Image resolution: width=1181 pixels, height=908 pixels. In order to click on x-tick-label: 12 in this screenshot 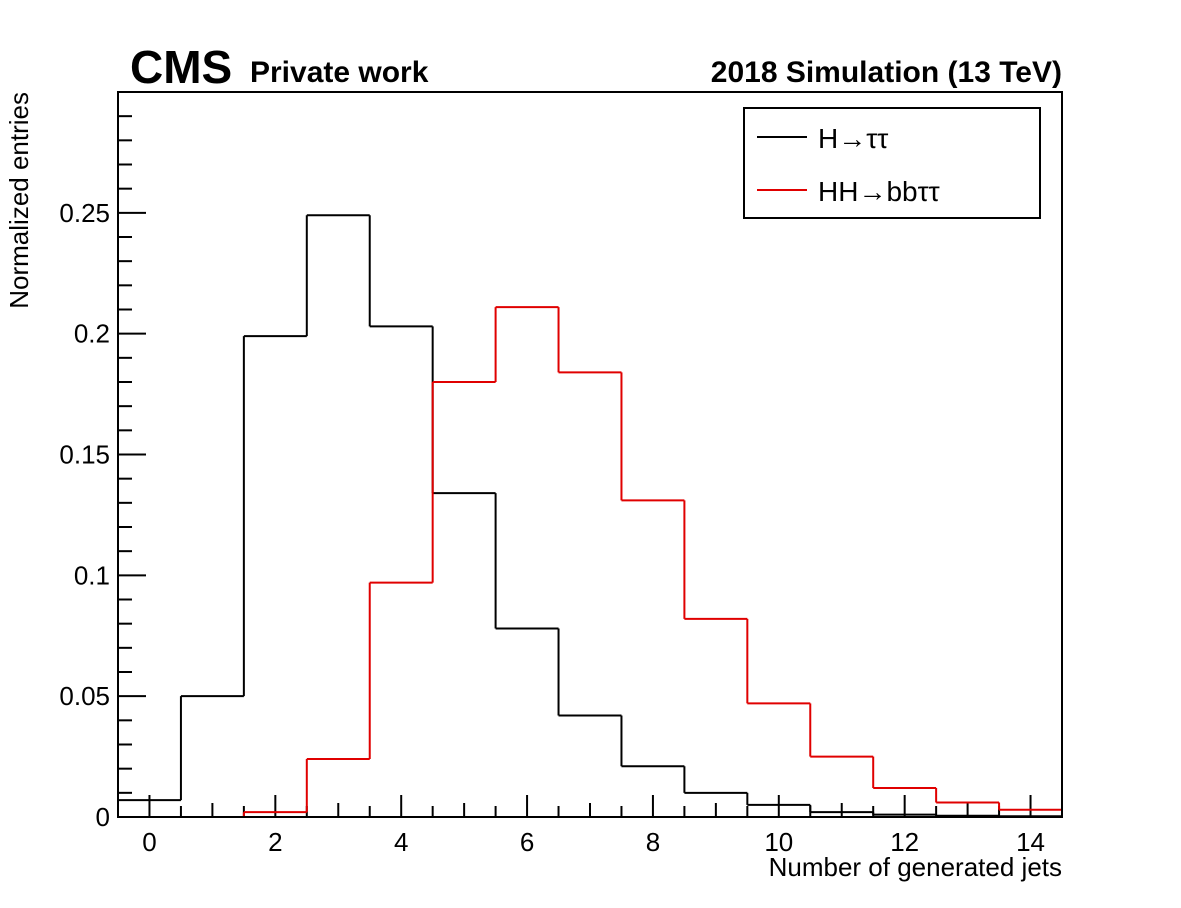, I will do `click(904, 842)`.